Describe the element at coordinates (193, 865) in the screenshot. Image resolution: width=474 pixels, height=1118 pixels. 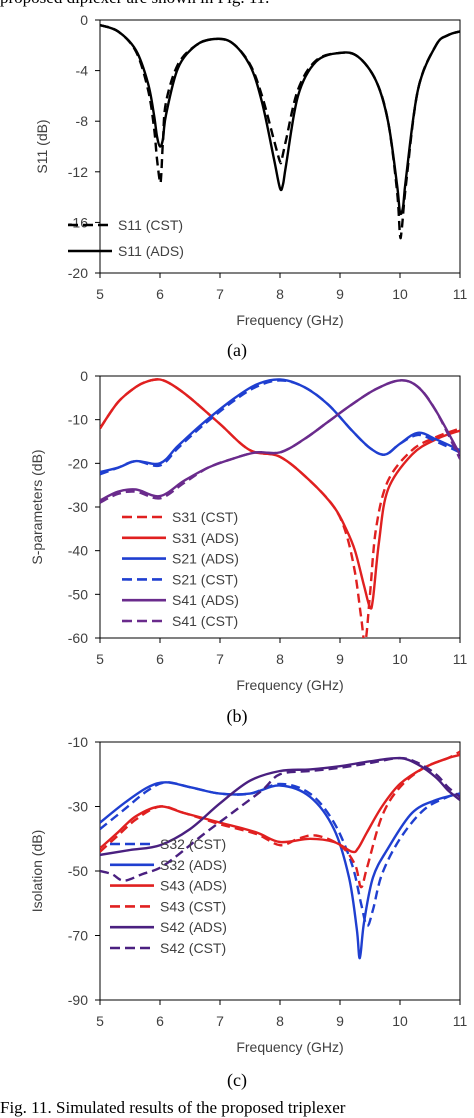
I see `legend-entry: S32 (ADS)` at that location.